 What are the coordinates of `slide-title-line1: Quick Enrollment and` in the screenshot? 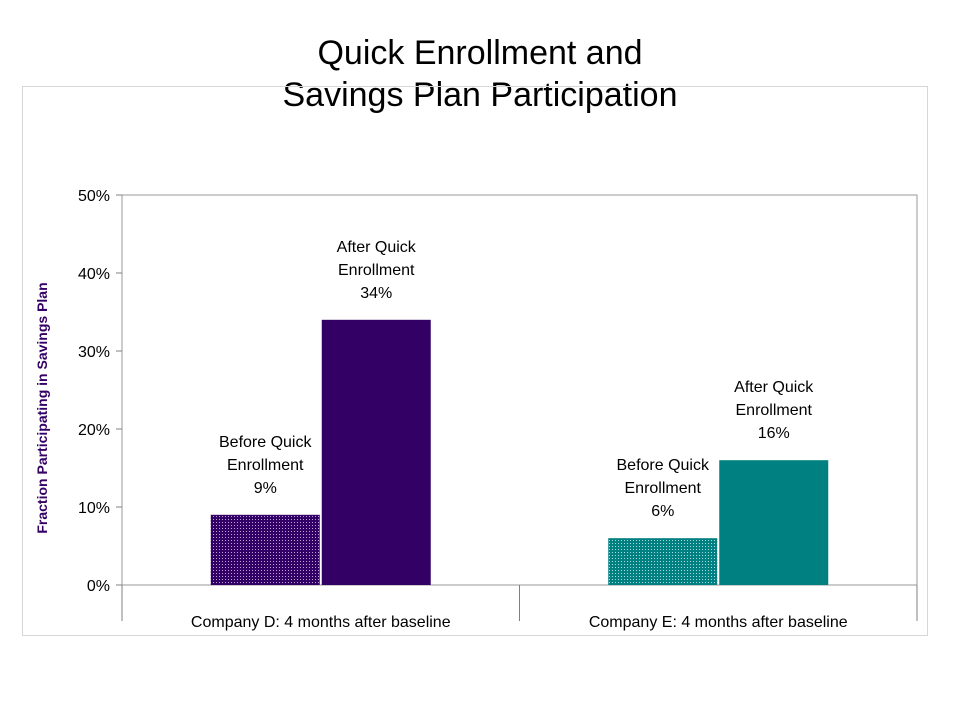 It's located at (480, 53).